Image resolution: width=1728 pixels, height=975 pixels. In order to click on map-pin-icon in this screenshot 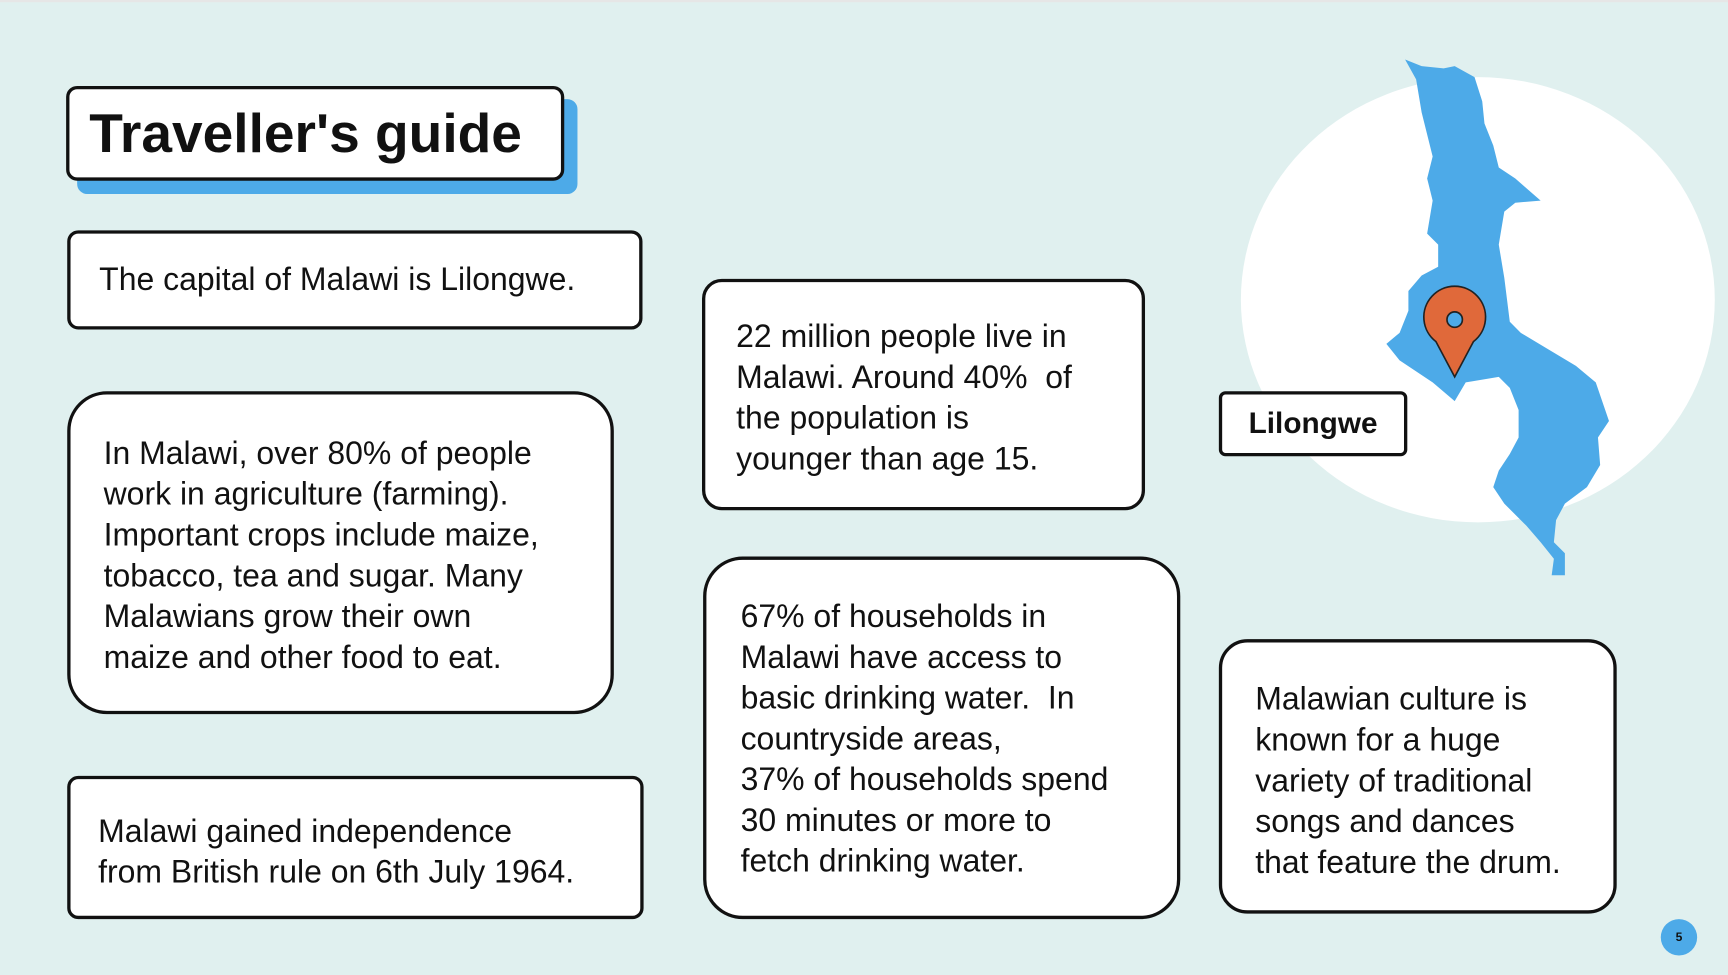, I will do `click(1455, 332)`.